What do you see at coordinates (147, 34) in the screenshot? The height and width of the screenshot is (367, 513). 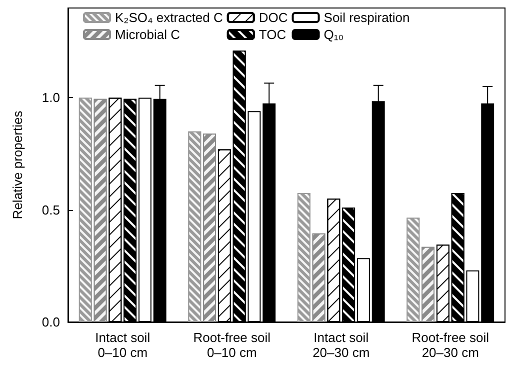 I see `legend-label: Microbial C` at bounding box center [147, 34].